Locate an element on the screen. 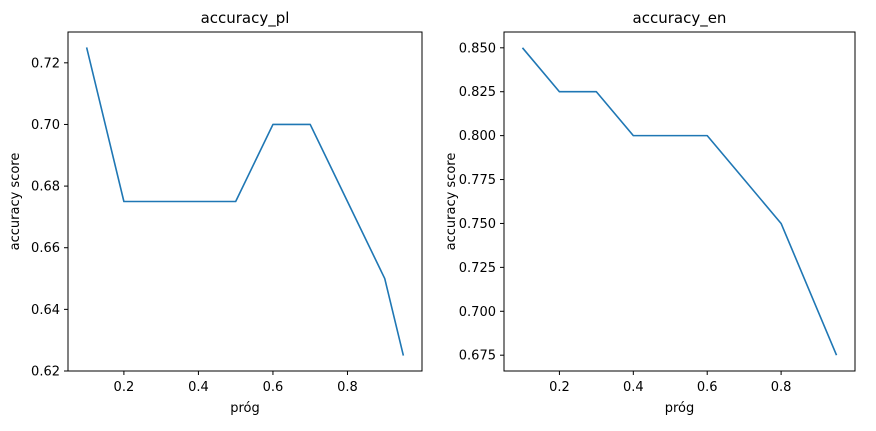 This screenshot has width=876, height=431. y-tick-label: 0.700 is located at coordinates (477, 312).